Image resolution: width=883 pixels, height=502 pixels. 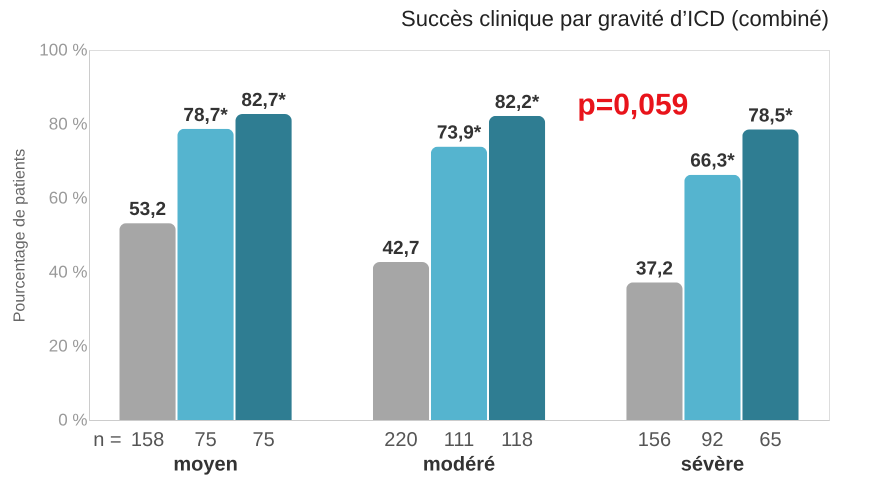 I want to click on data-label: 78,5*, so click(x=771, y=116).